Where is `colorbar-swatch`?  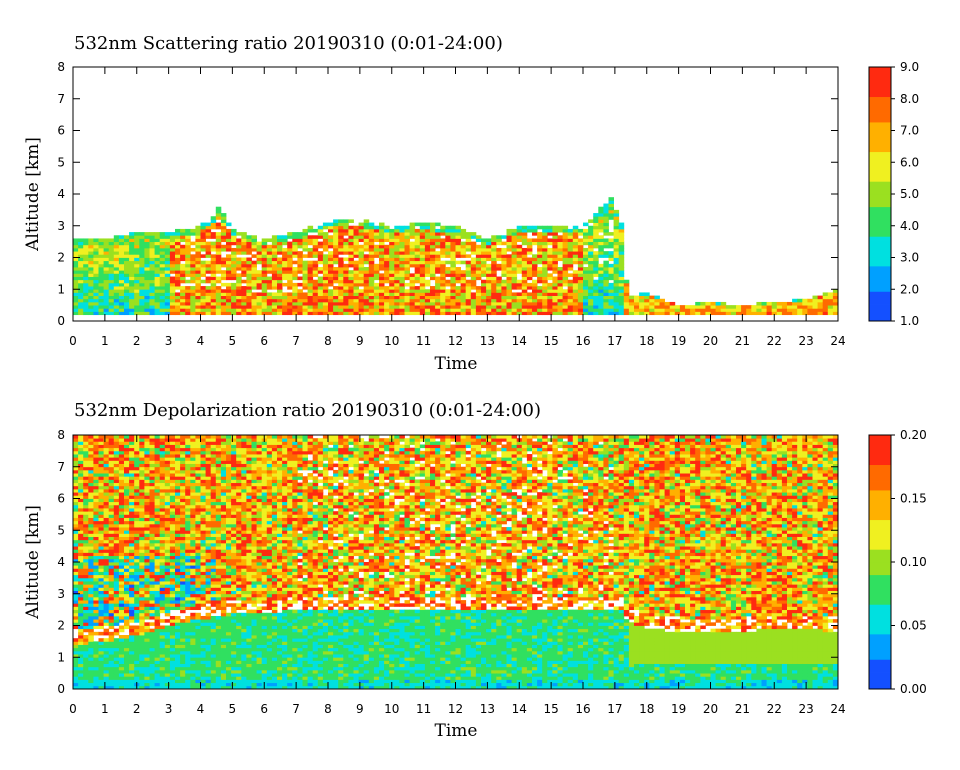
colorbar-swatch is located at coordinates (880, 205).